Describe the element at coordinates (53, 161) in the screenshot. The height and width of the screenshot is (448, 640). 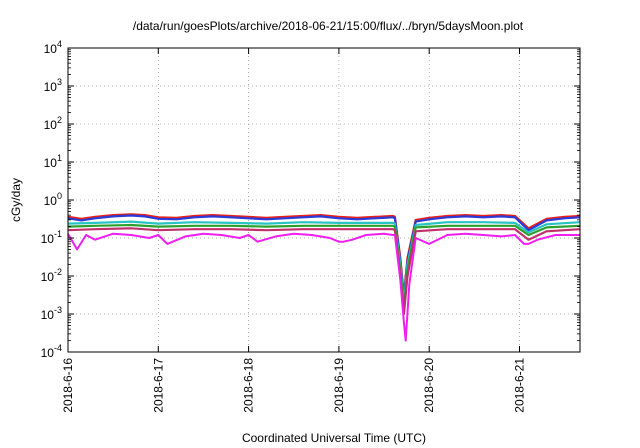
I see `y-tick-label: 10¹` at that location.